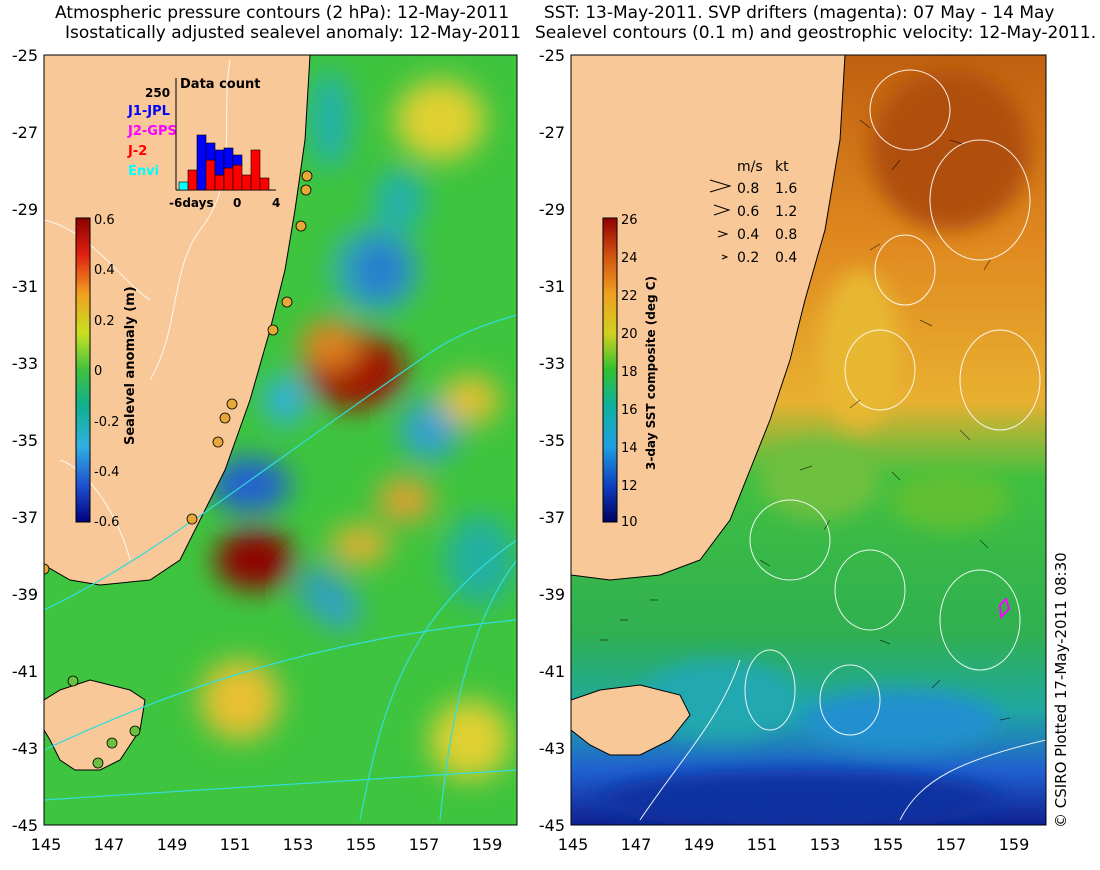 The width and height of the screenshot is (1100, 870). What do you see at coordinates (748, 235) in the screenshot?
I see `velocity-ms: 0.4` at bounding box center [748, 235].